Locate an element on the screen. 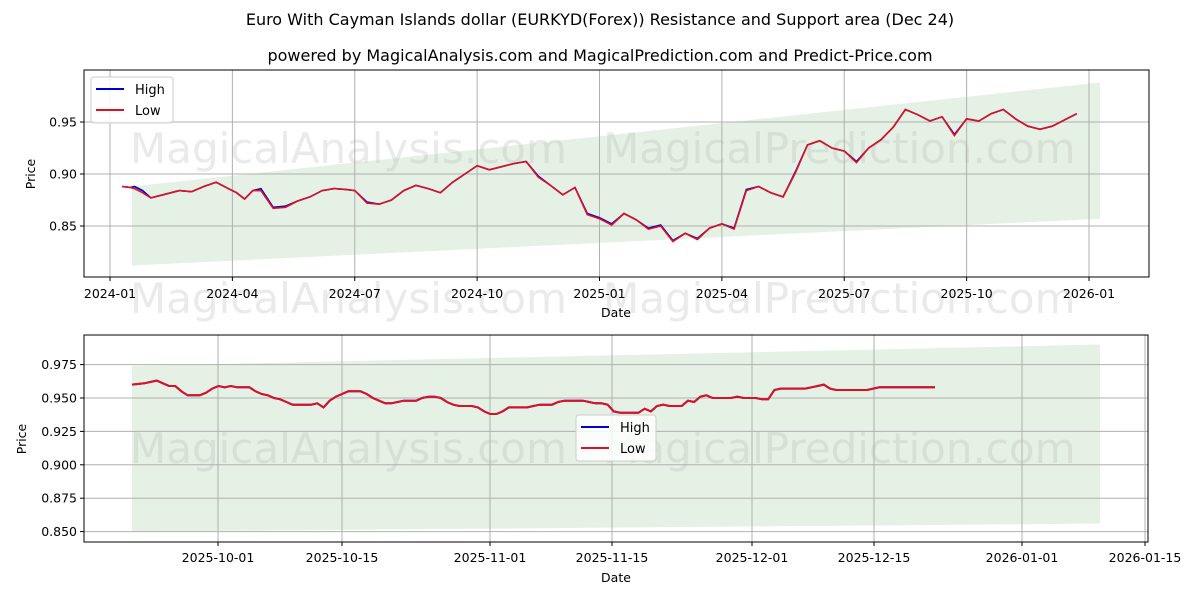 Image resolution: width=1200 pixels, height=600 pixels. bottom-legend: High Low is located at coordinates (616, 438).